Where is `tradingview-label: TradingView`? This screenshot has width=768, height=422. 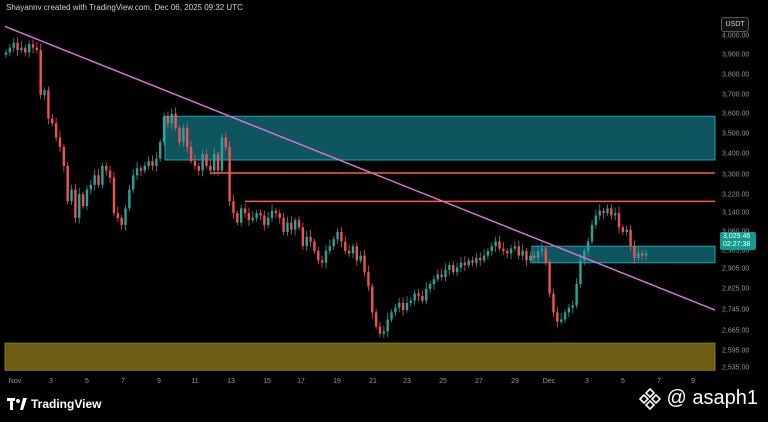
tradingview-label: TradingView is located at coordinates (66, 404).